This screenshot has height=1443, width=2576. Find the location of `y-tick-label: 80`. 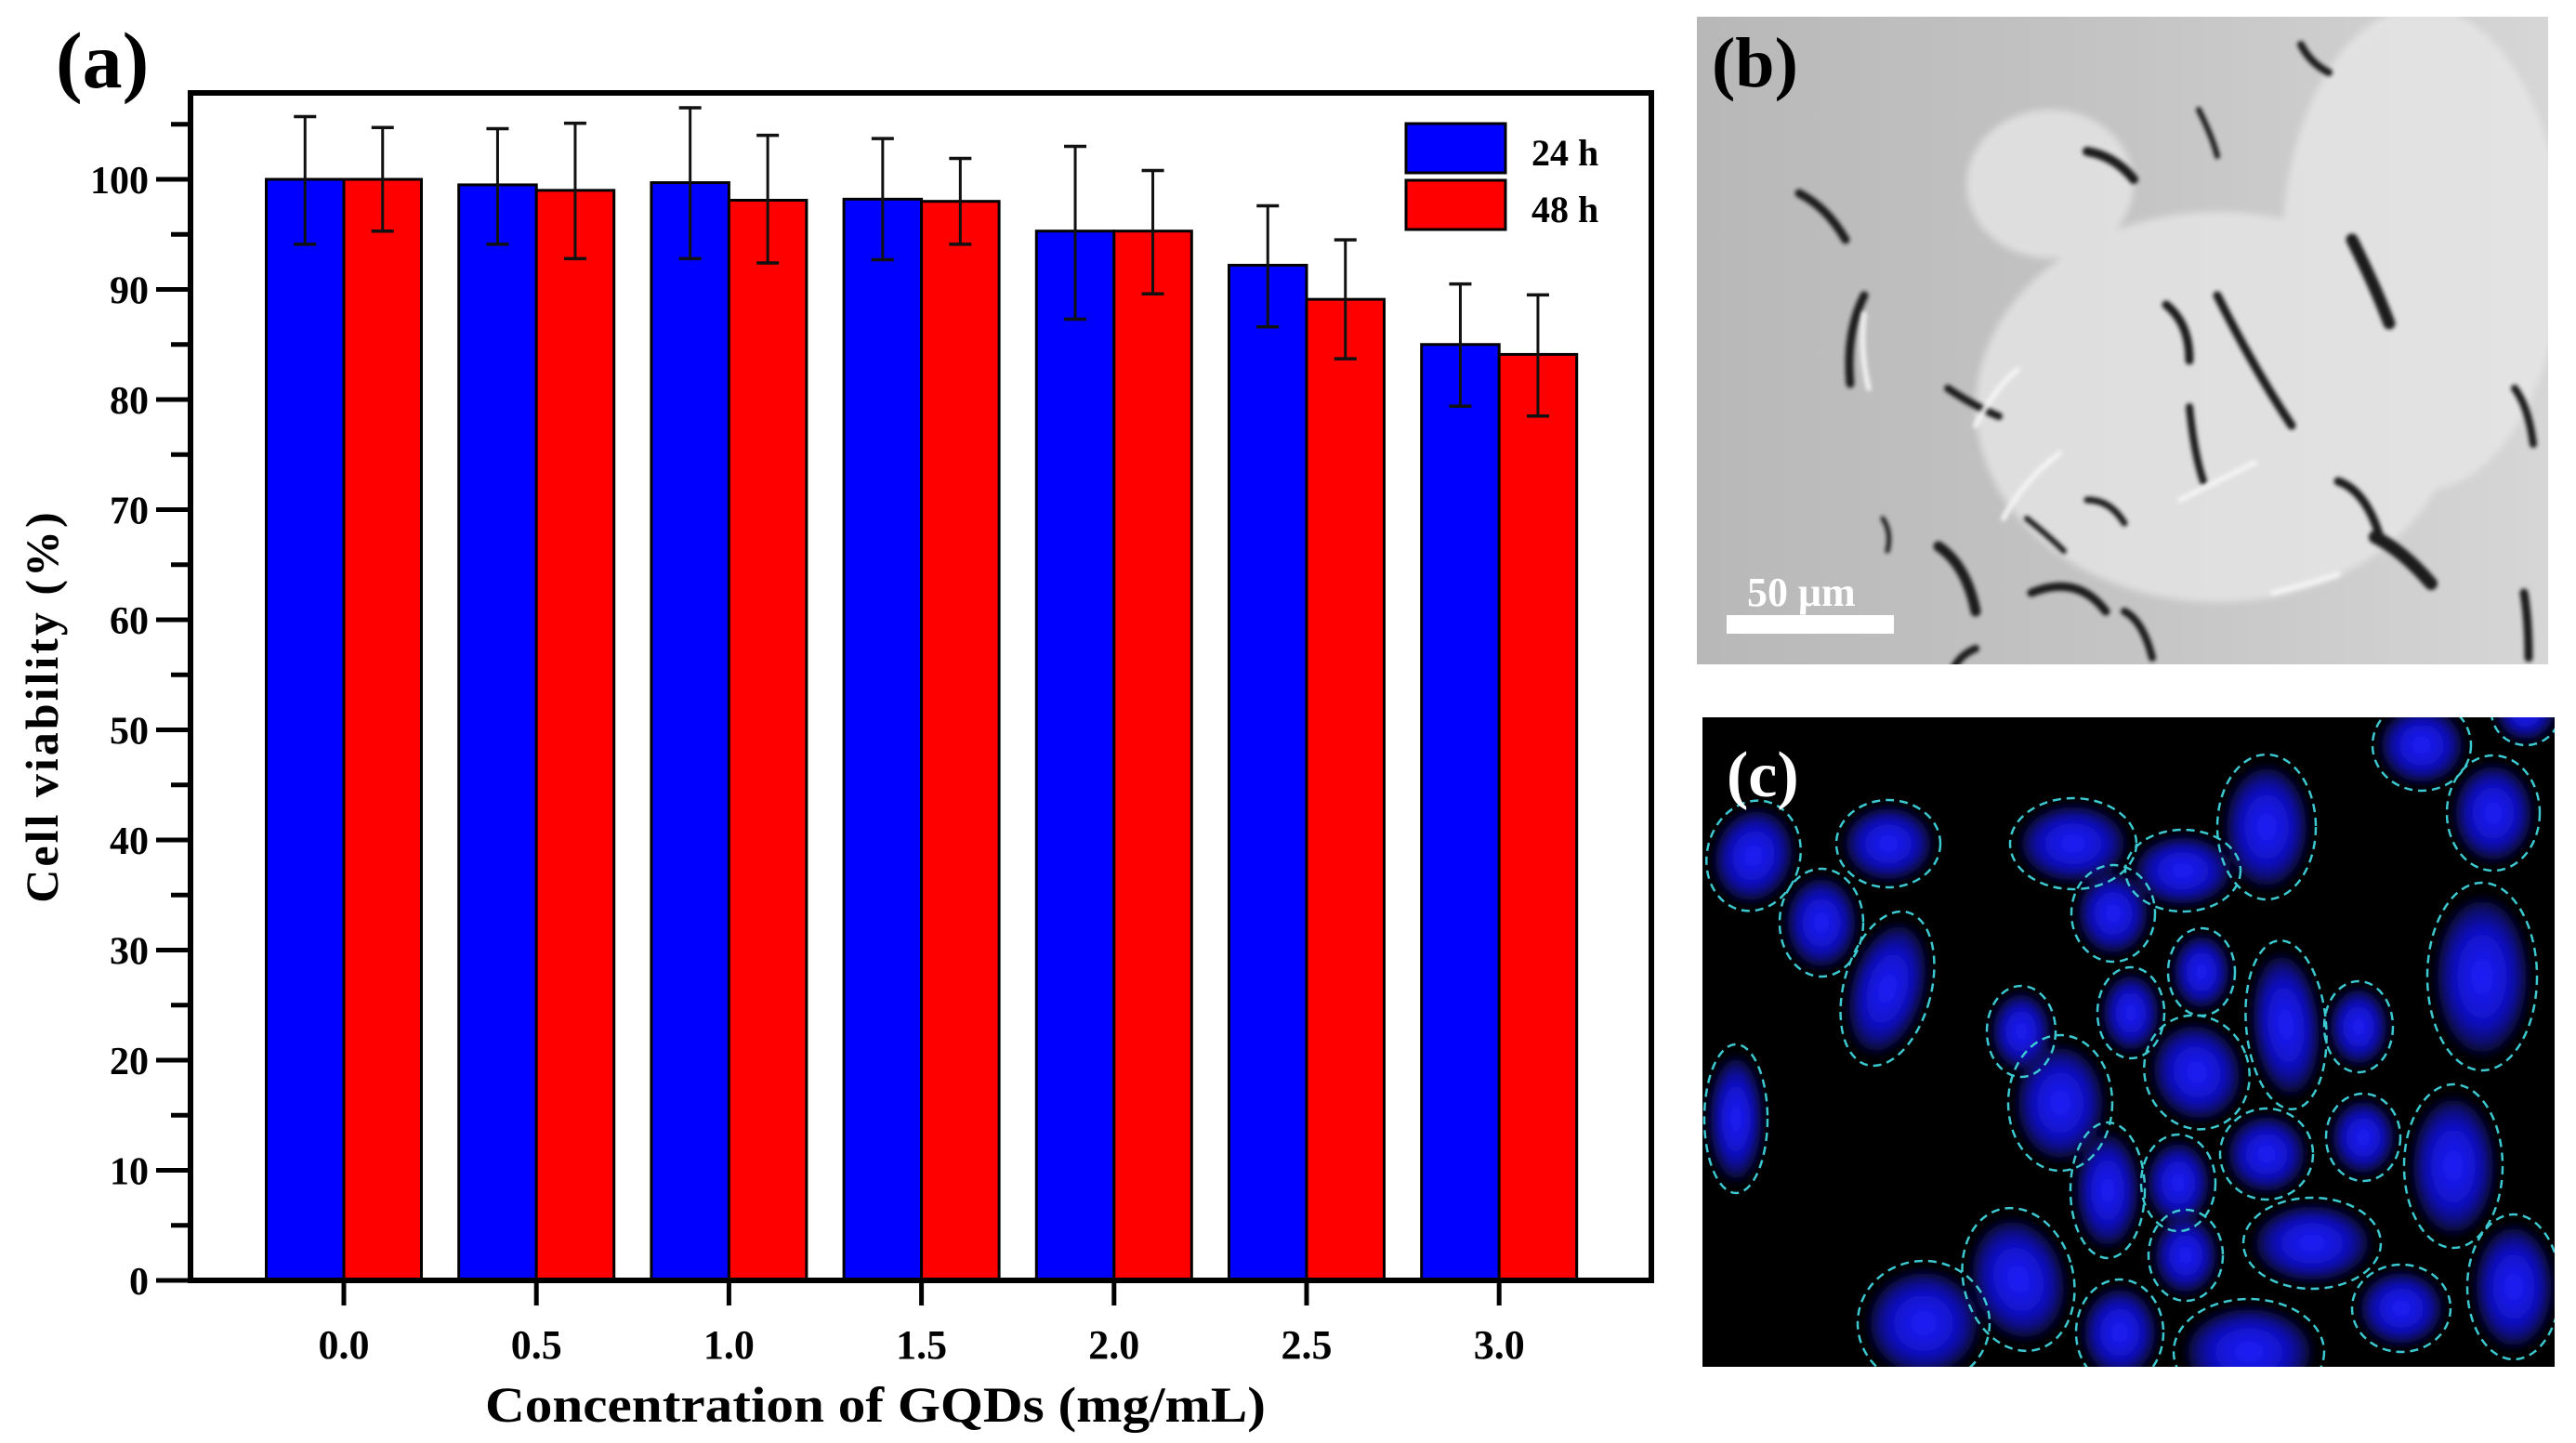

y-tick-label: 80 is located at coordinates (129, 402).